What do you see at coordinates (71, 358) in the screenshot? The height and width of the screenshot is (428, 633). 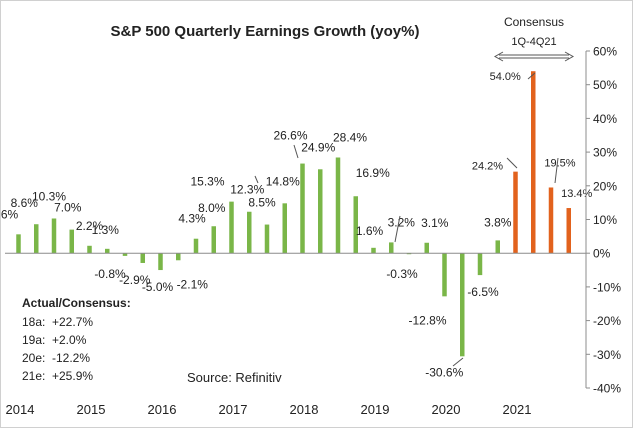 I see `summary-row-value: -12.2%` at bounding box center [71, 358].